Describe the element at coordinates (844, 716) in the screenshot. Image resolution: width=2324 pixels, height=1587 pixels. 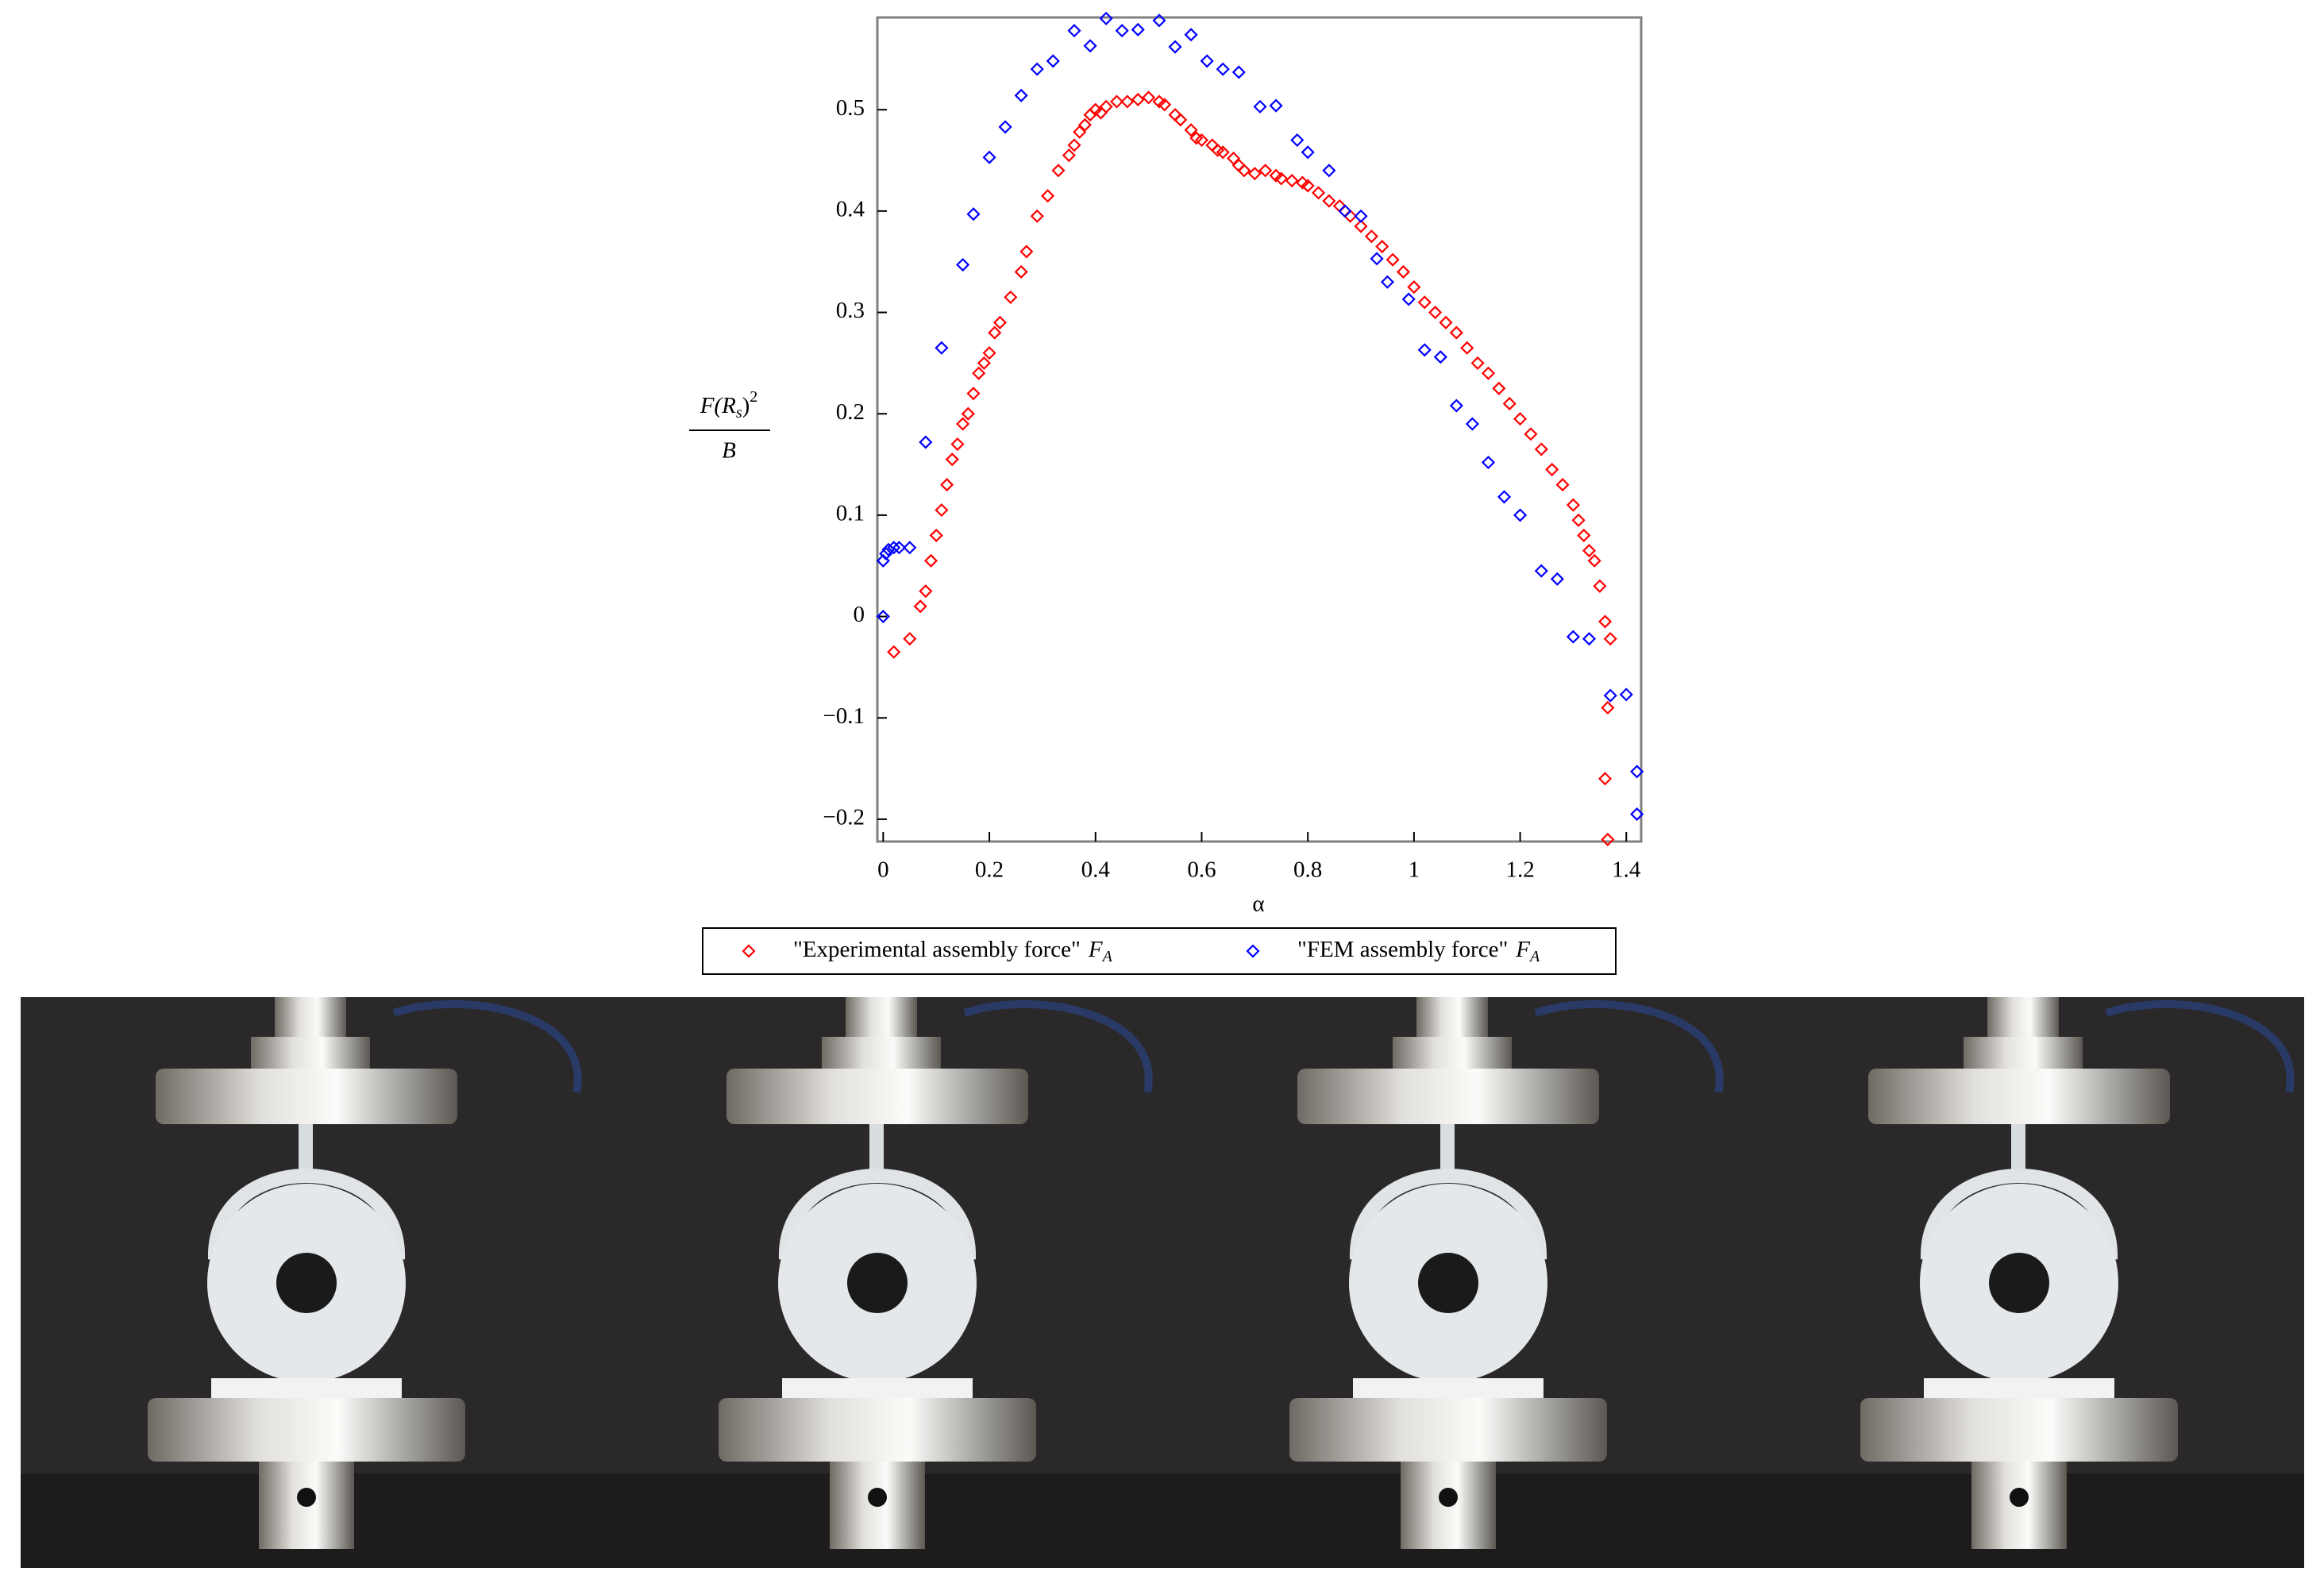
I see `y-tick-label: −0.1` at that location.